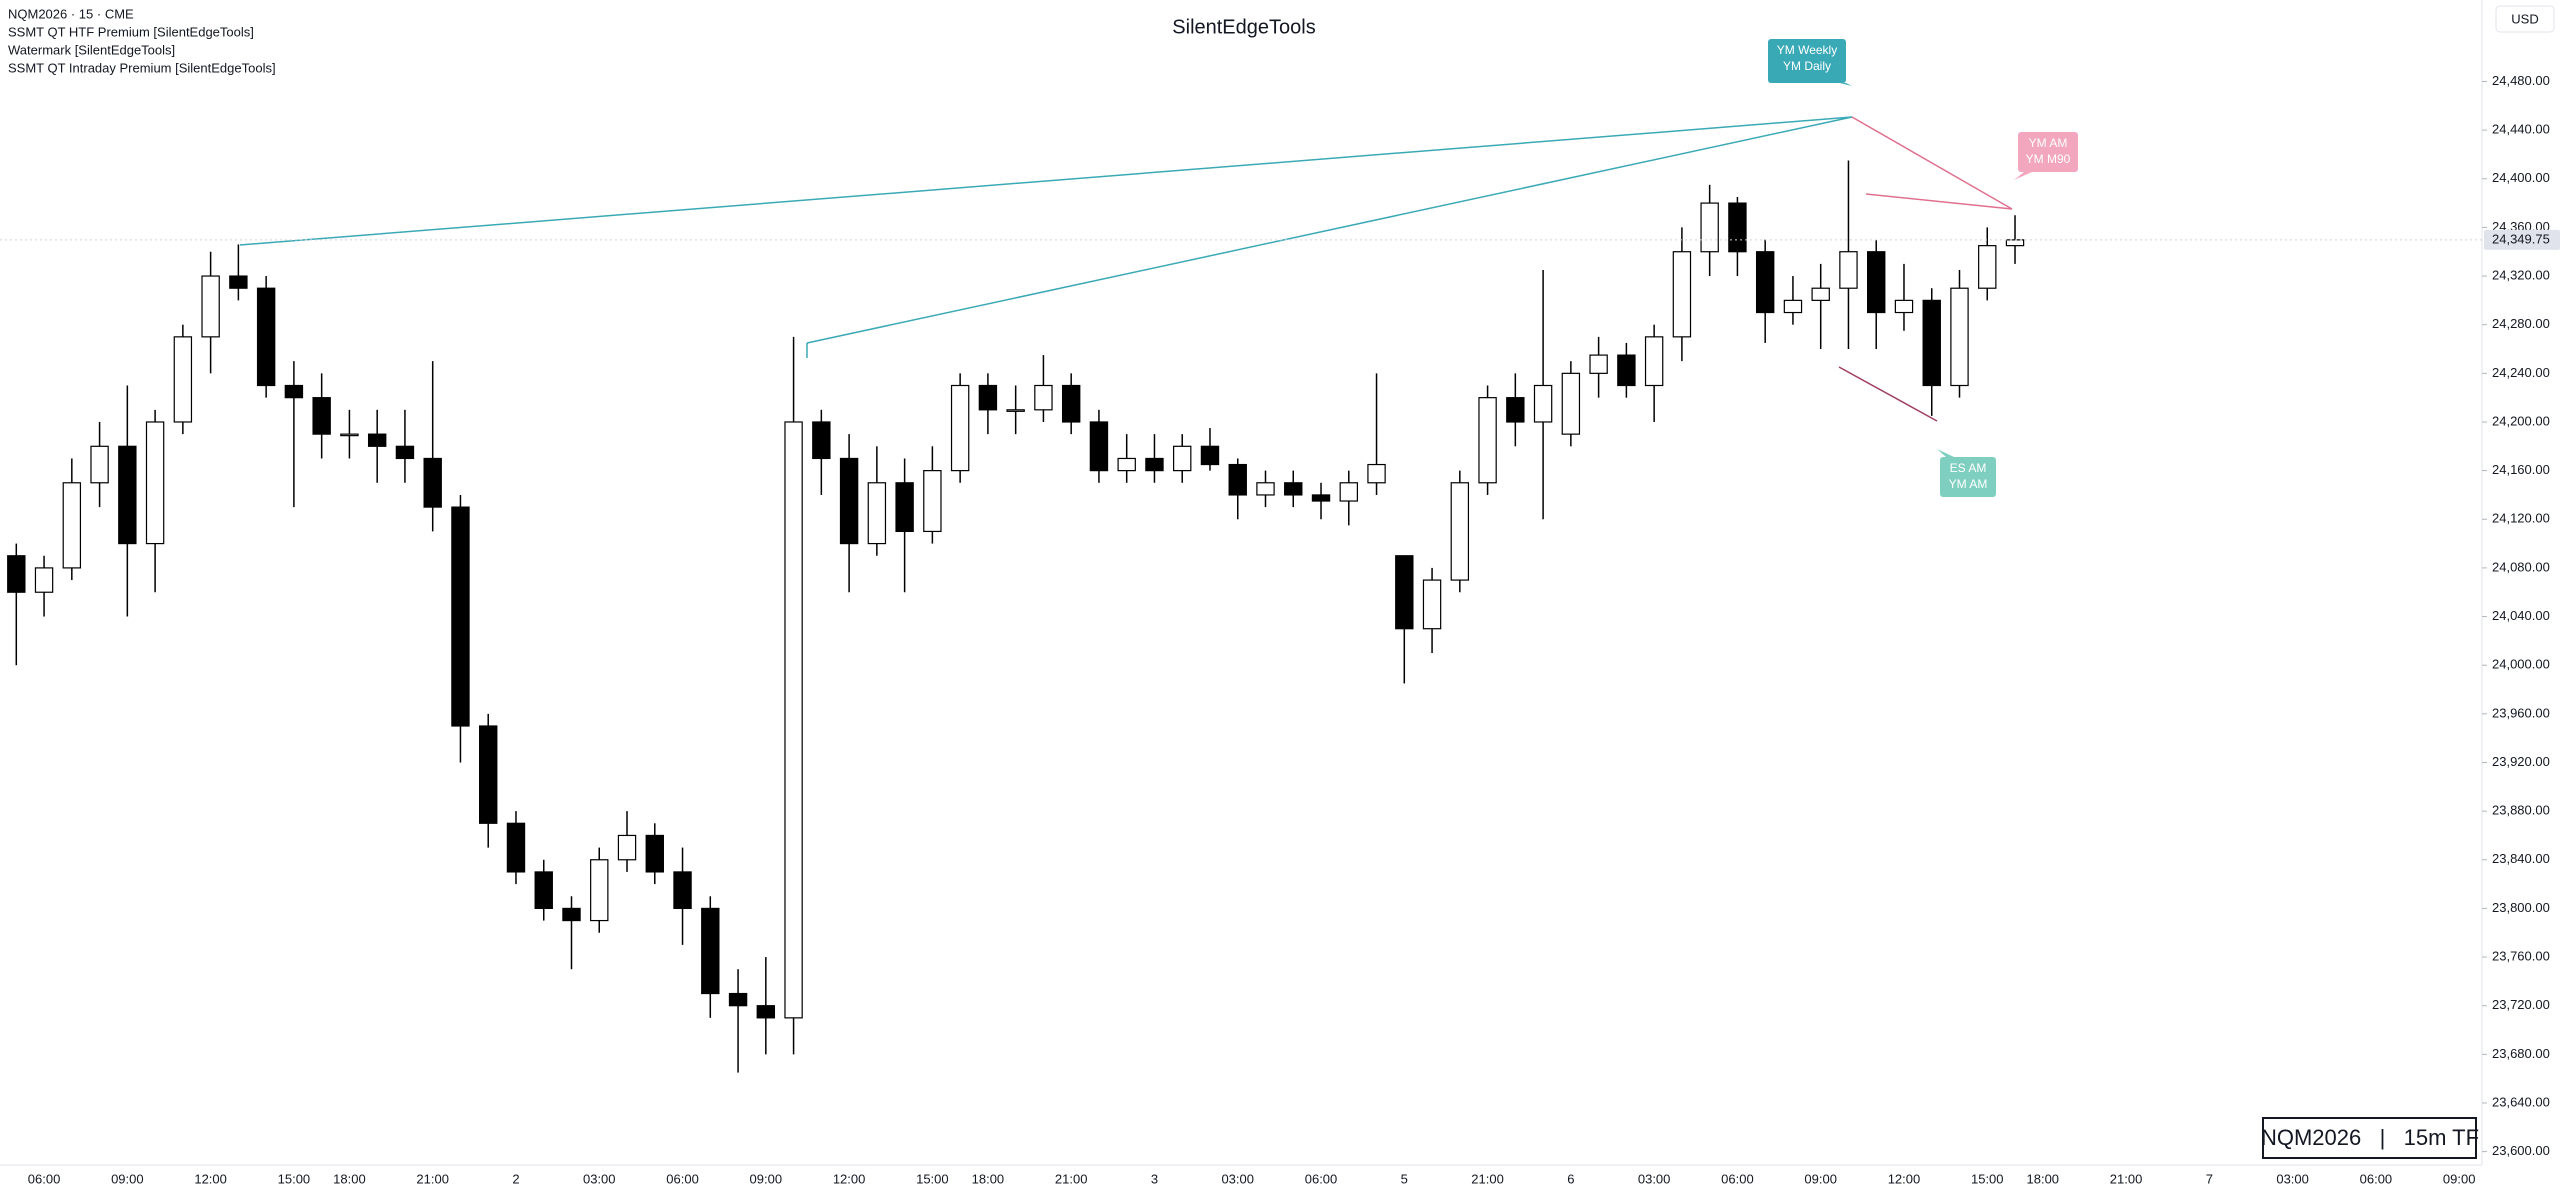 This screenshot has height=1191, width=2560. I want to click on x-tick-label: 7, so click(2209, 1178).